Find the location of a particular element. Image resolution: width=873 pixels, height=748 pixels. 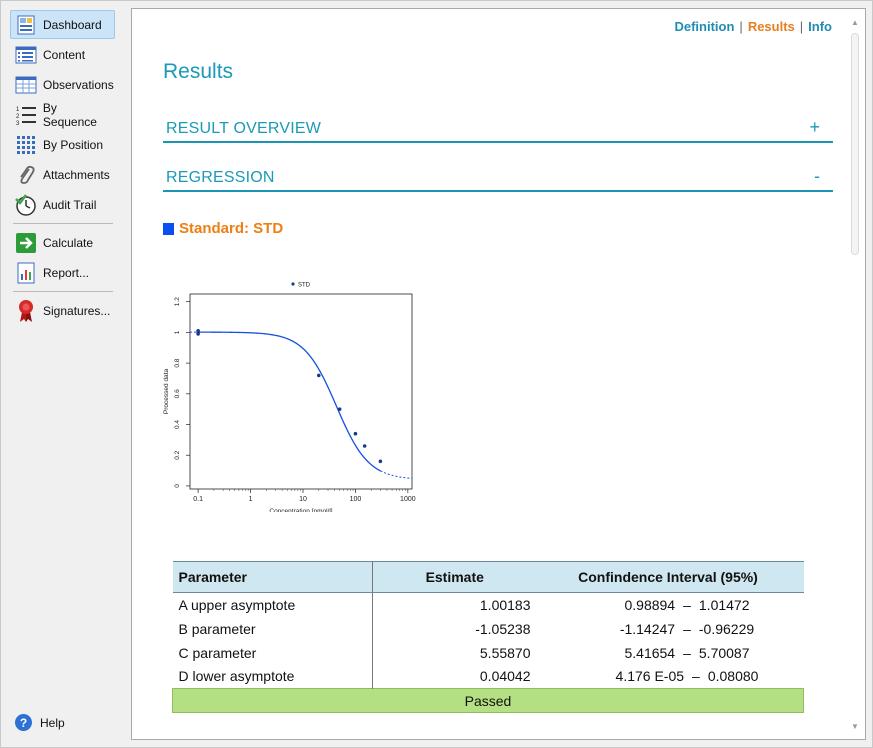

svg-text: 3 is located at coordinates (18, 123).